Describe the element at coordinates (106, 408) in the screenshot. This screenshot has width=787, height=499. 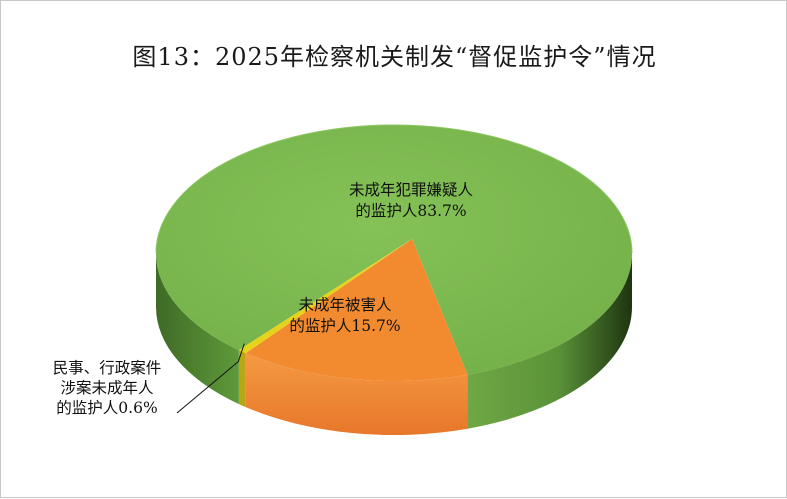
I see `label-yellow-line: 的监护人0.6%` at that location.